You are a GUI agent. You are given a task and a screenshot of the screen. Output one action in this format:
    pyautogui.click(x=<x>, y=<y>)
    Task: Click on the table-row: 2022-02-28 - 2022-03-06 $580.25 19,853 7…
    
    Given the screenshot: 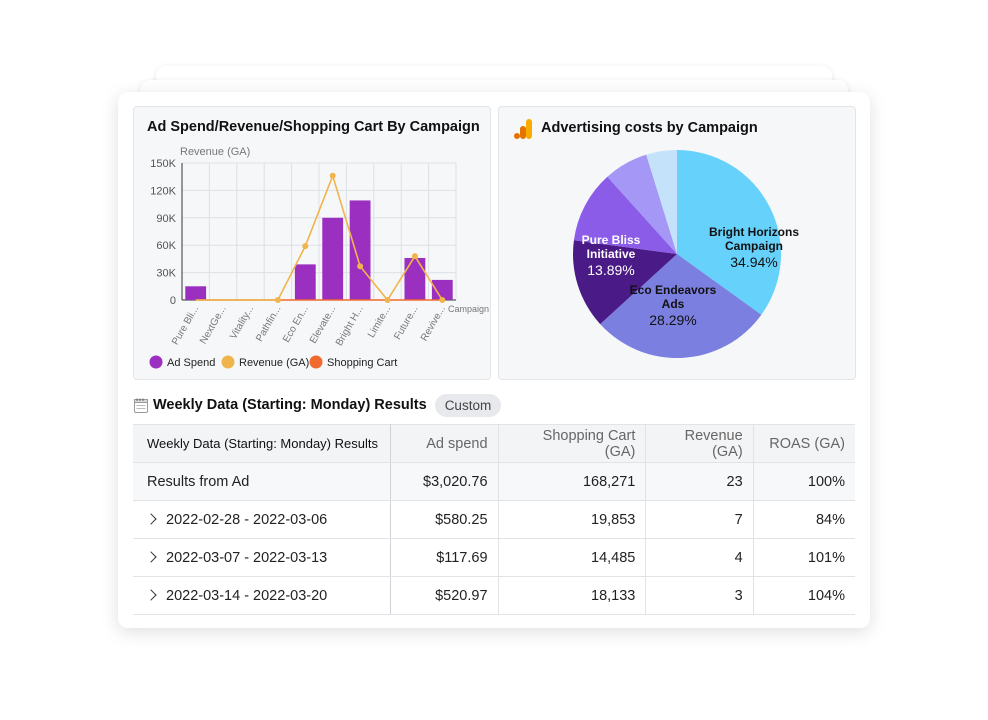 What is the action you would take?
    pyautogui.click(x=494, y=519)
    